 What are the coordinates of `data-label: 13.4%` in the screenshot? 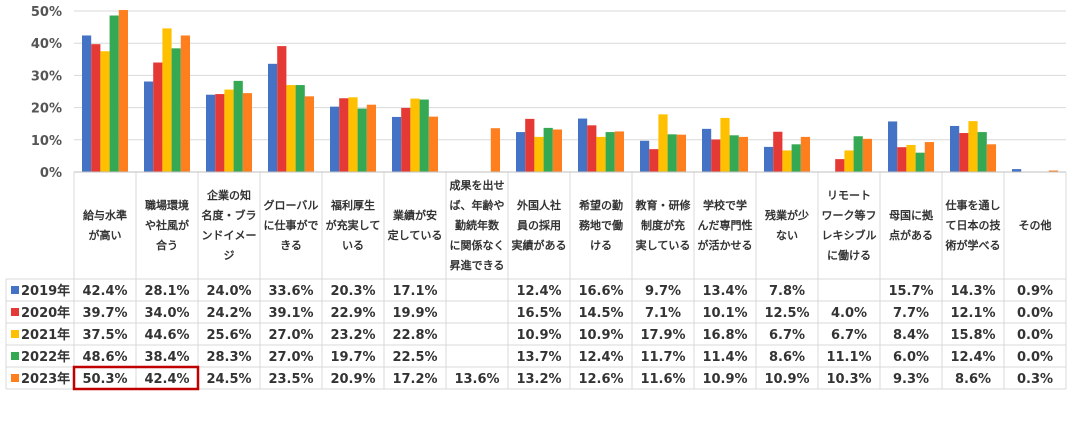 It's located at (724, 291).